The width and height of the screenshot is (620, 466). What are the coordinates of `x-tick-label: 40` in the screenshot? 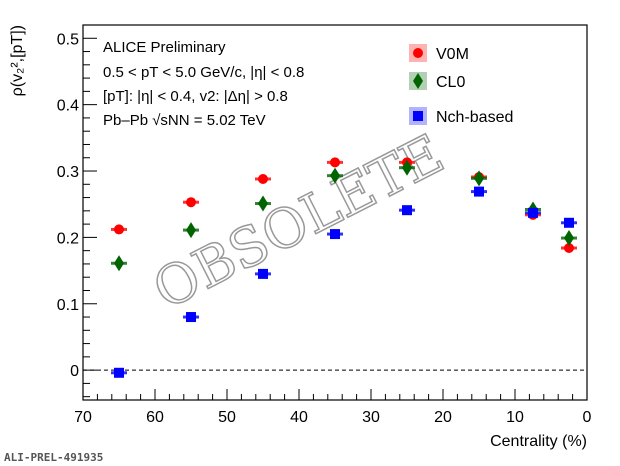 It's located at (299, 417).